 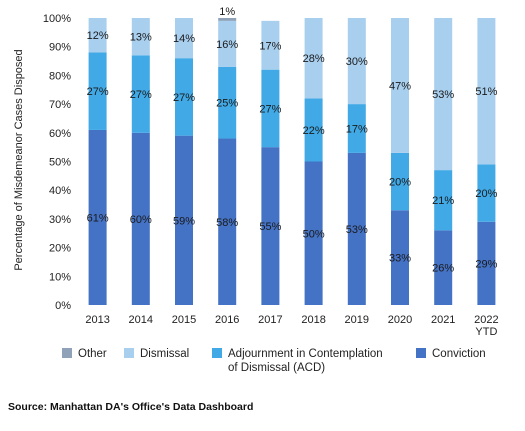 I want to click on data-label: 12%, so click(x=98, y=36).